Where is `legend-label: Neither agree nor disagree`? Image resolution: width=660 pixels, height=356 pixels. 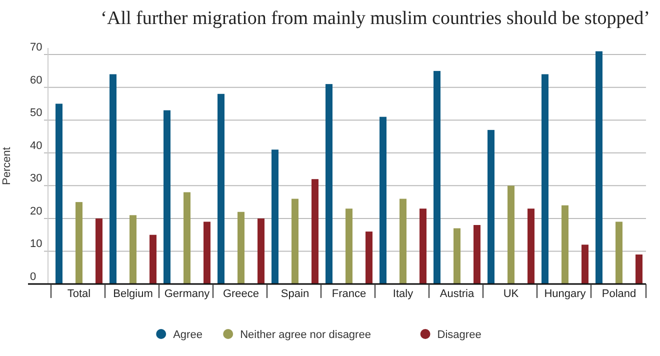 legend-label: Neither agree nor disagree is located at coordinates (305, 335).